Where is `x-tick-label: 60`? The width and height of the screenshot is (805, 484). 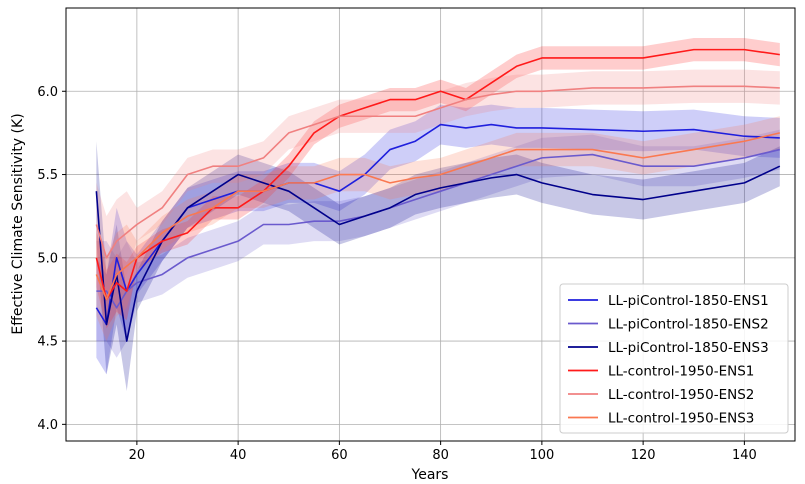 x-tick-label: 60 is located at coordinates (339, 455).